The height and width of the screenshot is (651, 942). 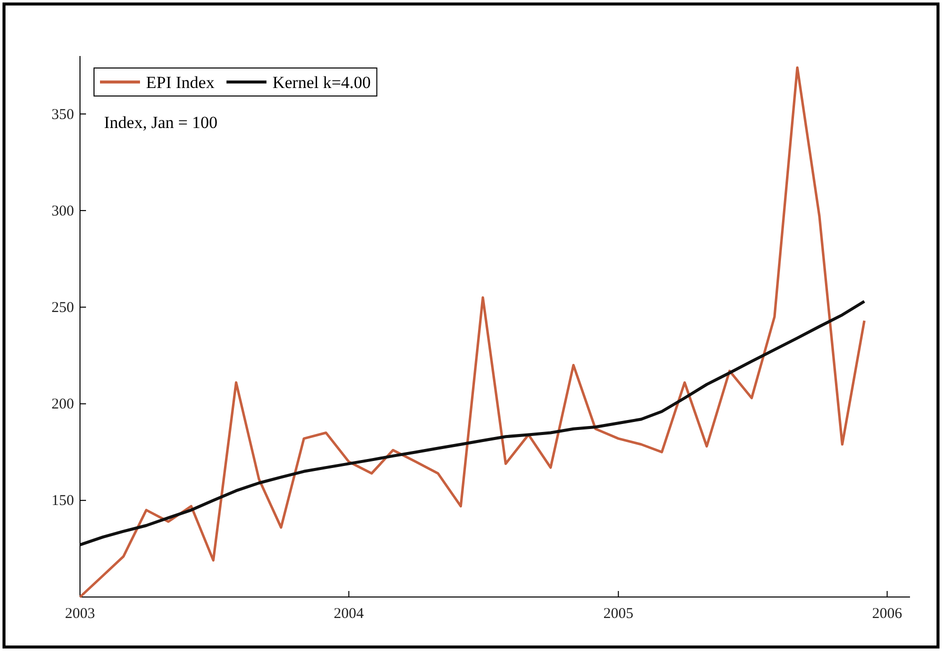 What do you see at coordinates (887, 614) in the screenshot?
I see `x-tick-label: 2006` at bounding box center [887, 614].